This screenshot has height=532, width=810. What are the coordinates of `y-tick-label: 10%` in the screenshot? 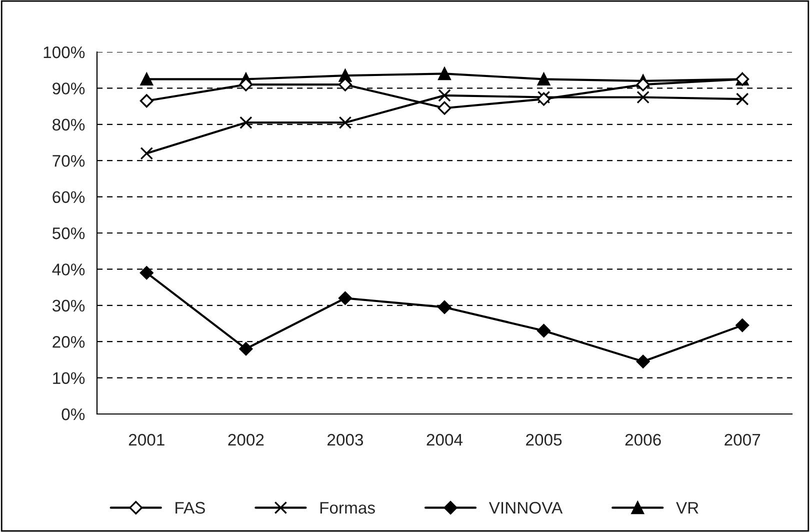 It's located at (69, 378).